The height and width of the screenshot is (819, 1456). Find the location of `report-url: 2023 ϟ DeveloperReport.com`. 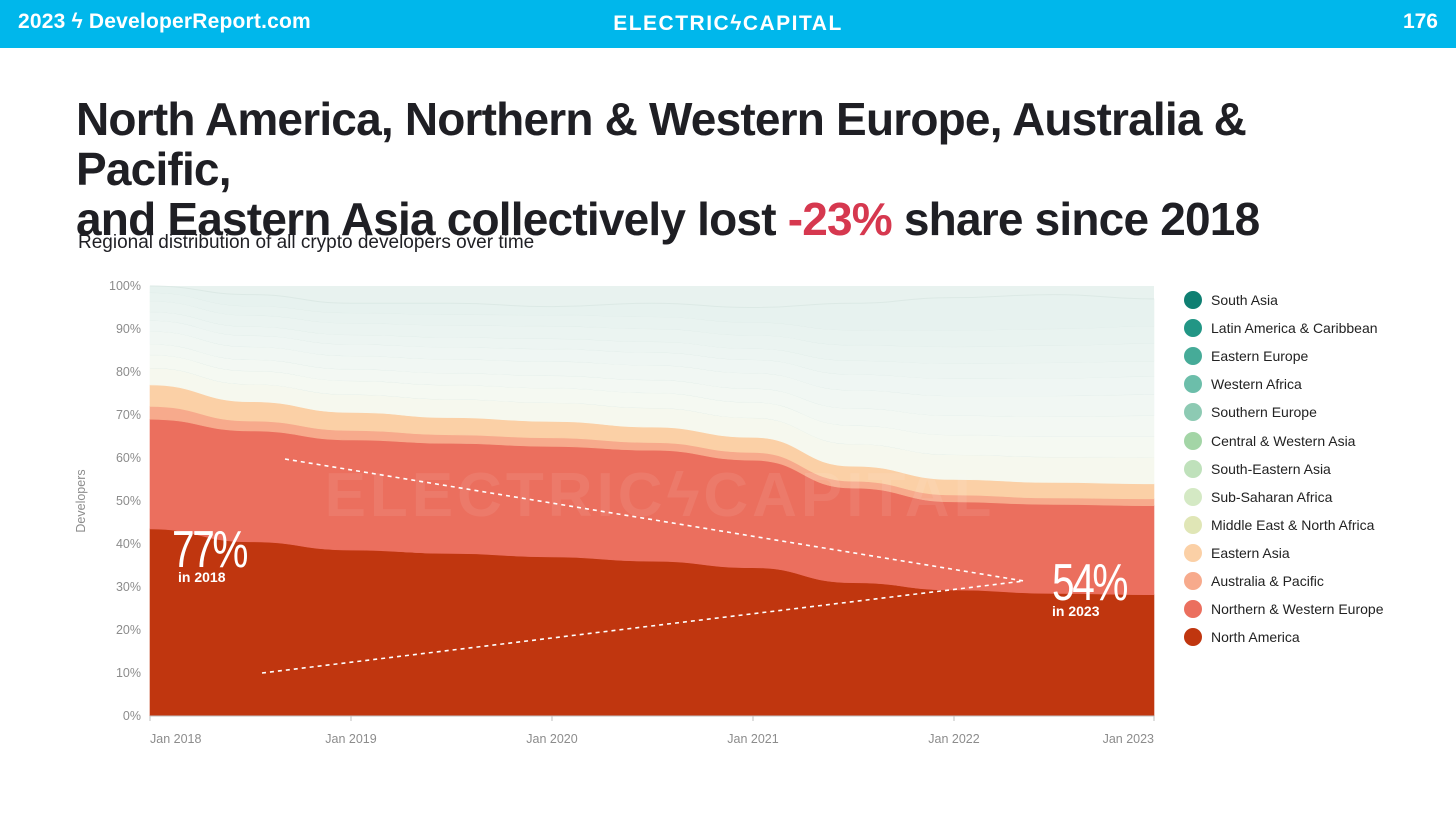

report-url: 2023 ϟ DeveloperReport.com is located at coordinates (164, 21).